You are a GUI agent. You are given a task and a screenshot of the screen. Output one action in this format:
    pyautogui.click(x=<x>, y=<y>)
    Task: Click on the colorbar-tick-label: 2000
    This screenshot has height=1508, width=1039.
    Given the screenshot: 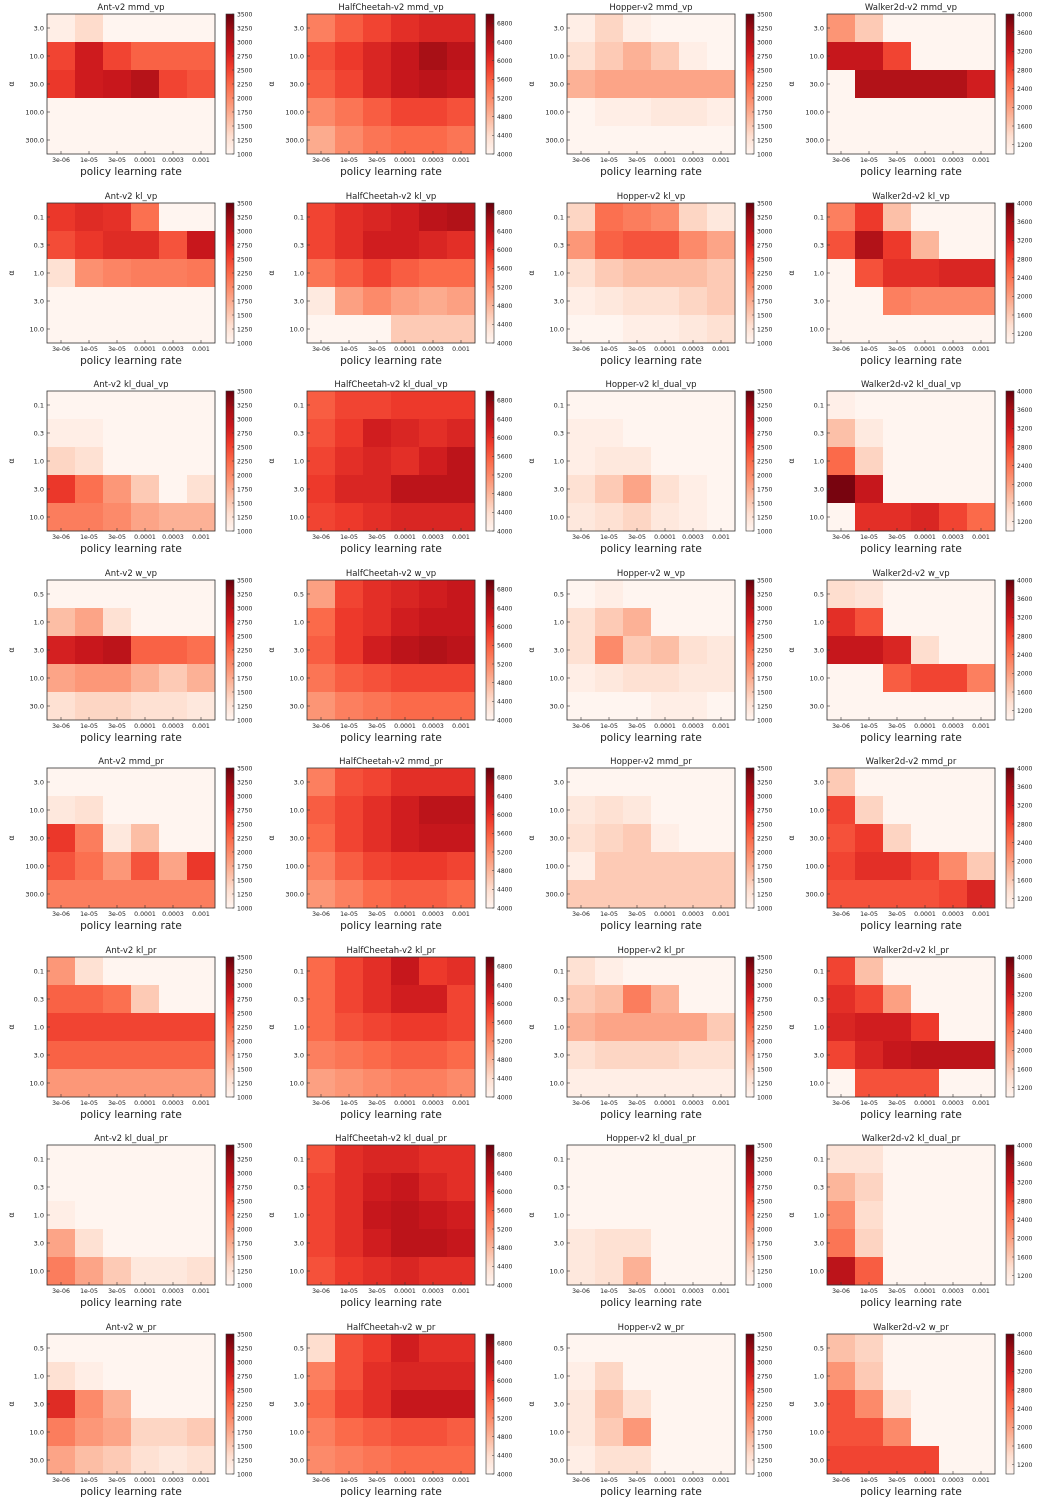 What is the action you would take?
    pyautogui.click(x=244, y=475)
    